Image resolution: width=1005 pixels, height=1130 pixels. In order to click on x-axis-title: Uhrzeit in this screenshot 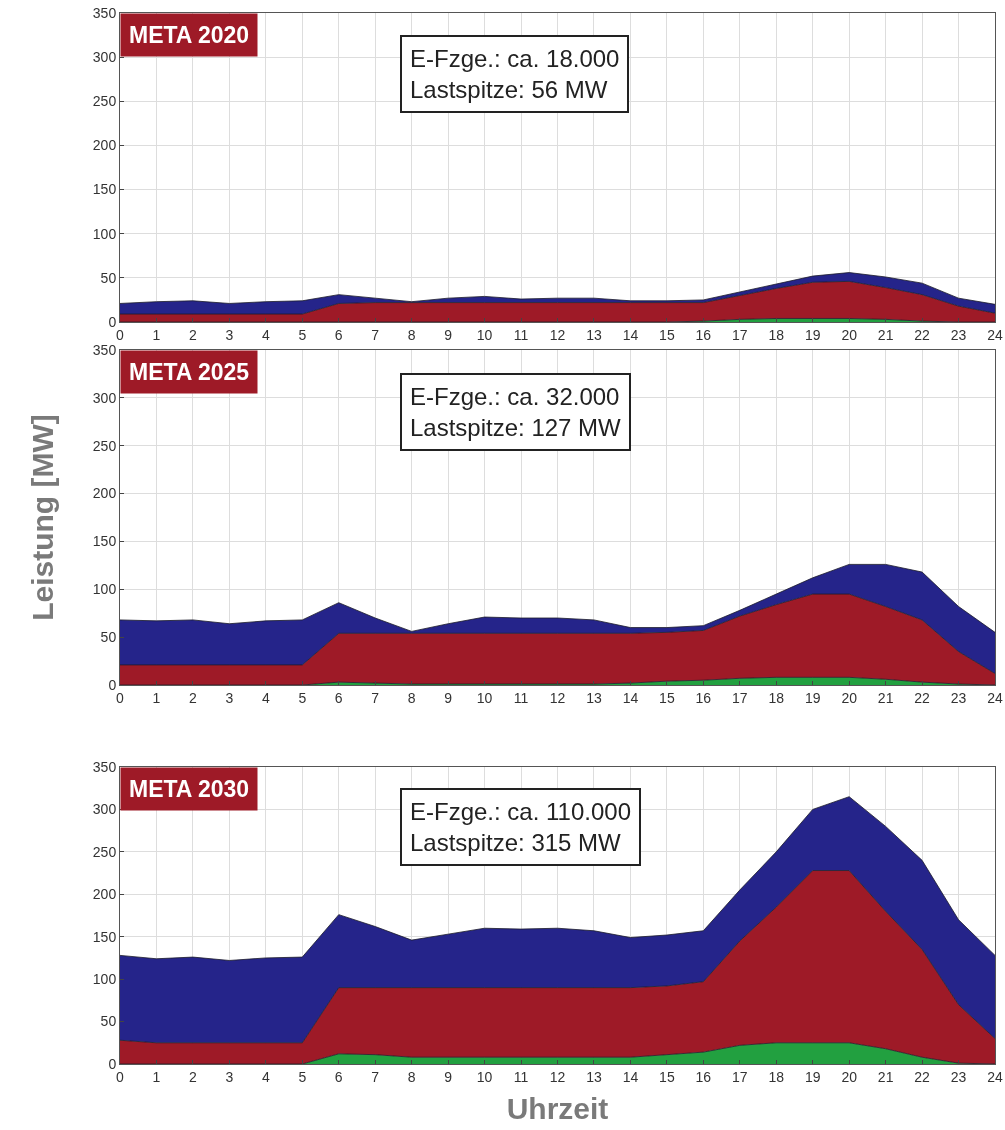, I will do `click(557, 1109)`.